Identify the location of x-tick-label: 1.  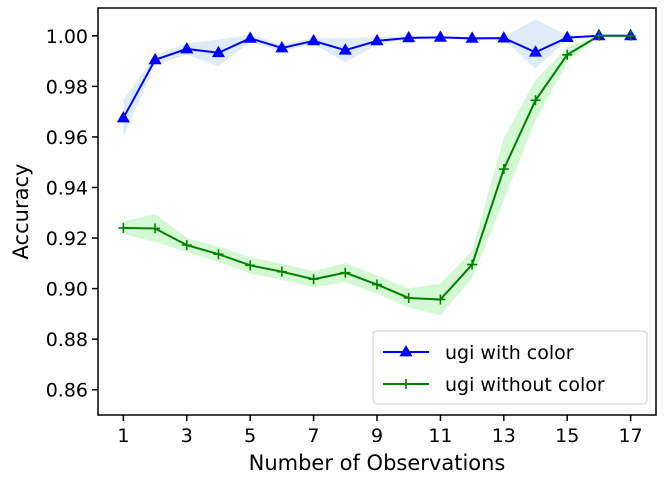
(123, 436).